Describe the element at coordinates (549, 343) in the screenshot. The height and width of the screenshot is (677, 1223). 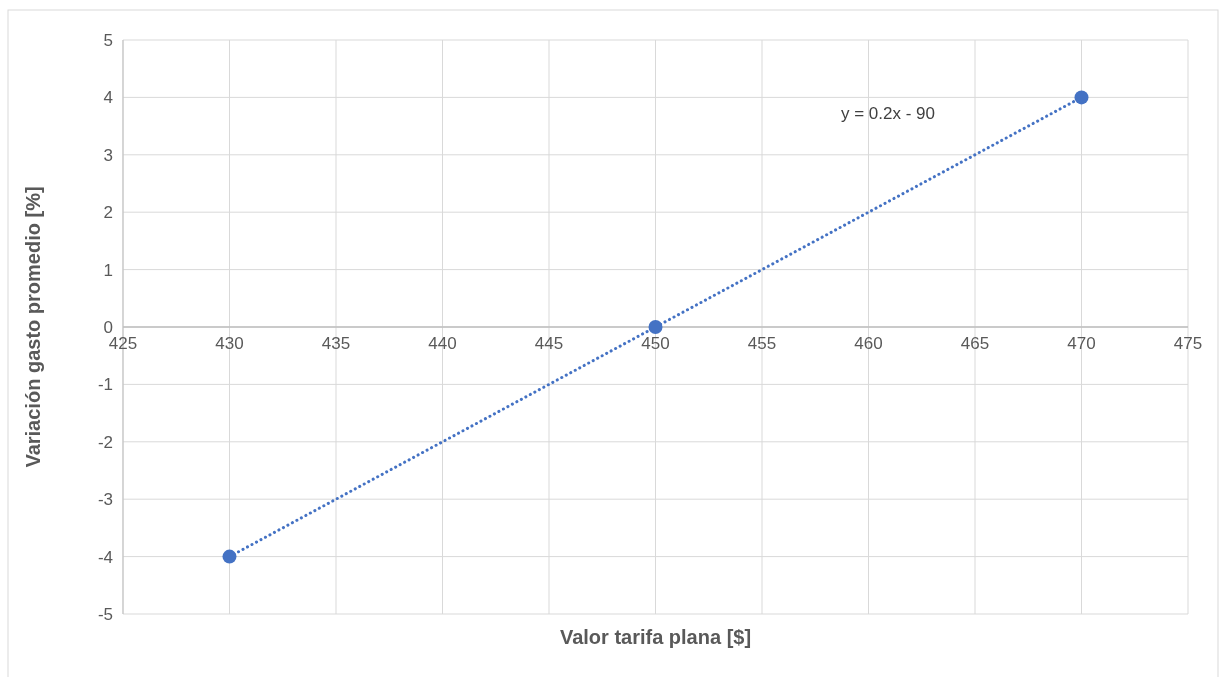
I see `x-tick-label: 445` at that location.